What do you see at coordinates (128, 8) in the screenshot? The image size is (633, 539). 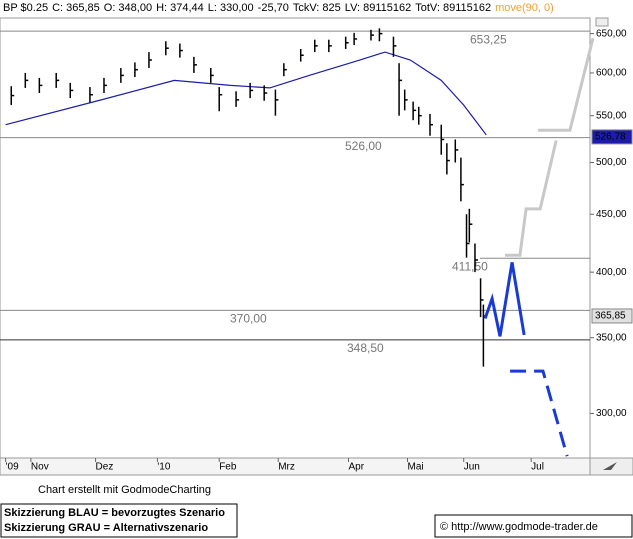 I see `header-item: O: 348,00` at bounding box center [128, 8].